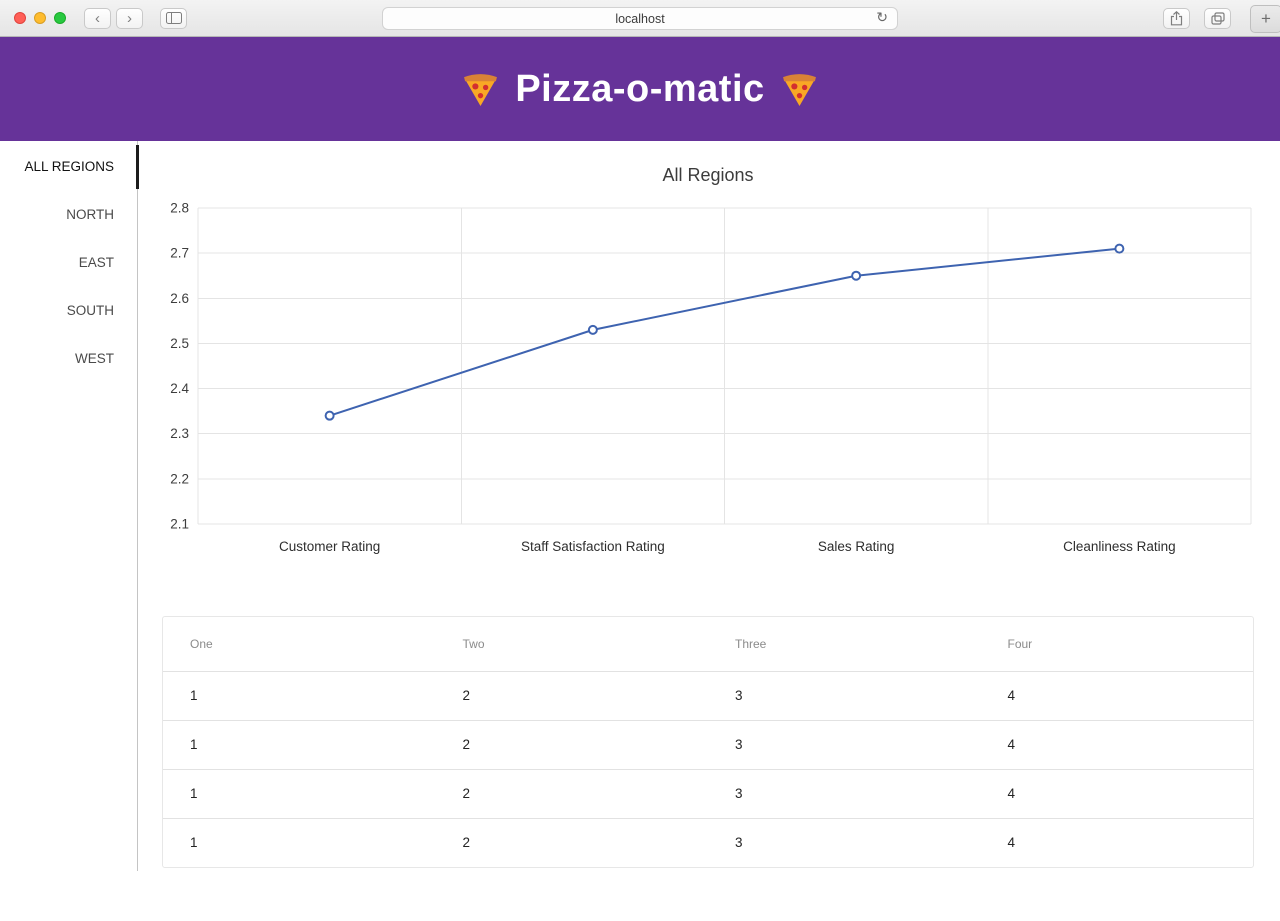 The image size is (1280, 921). Describe the element at coordinates (179, 208) in the screenshot. I see `svg-text: 2.8` at that location.